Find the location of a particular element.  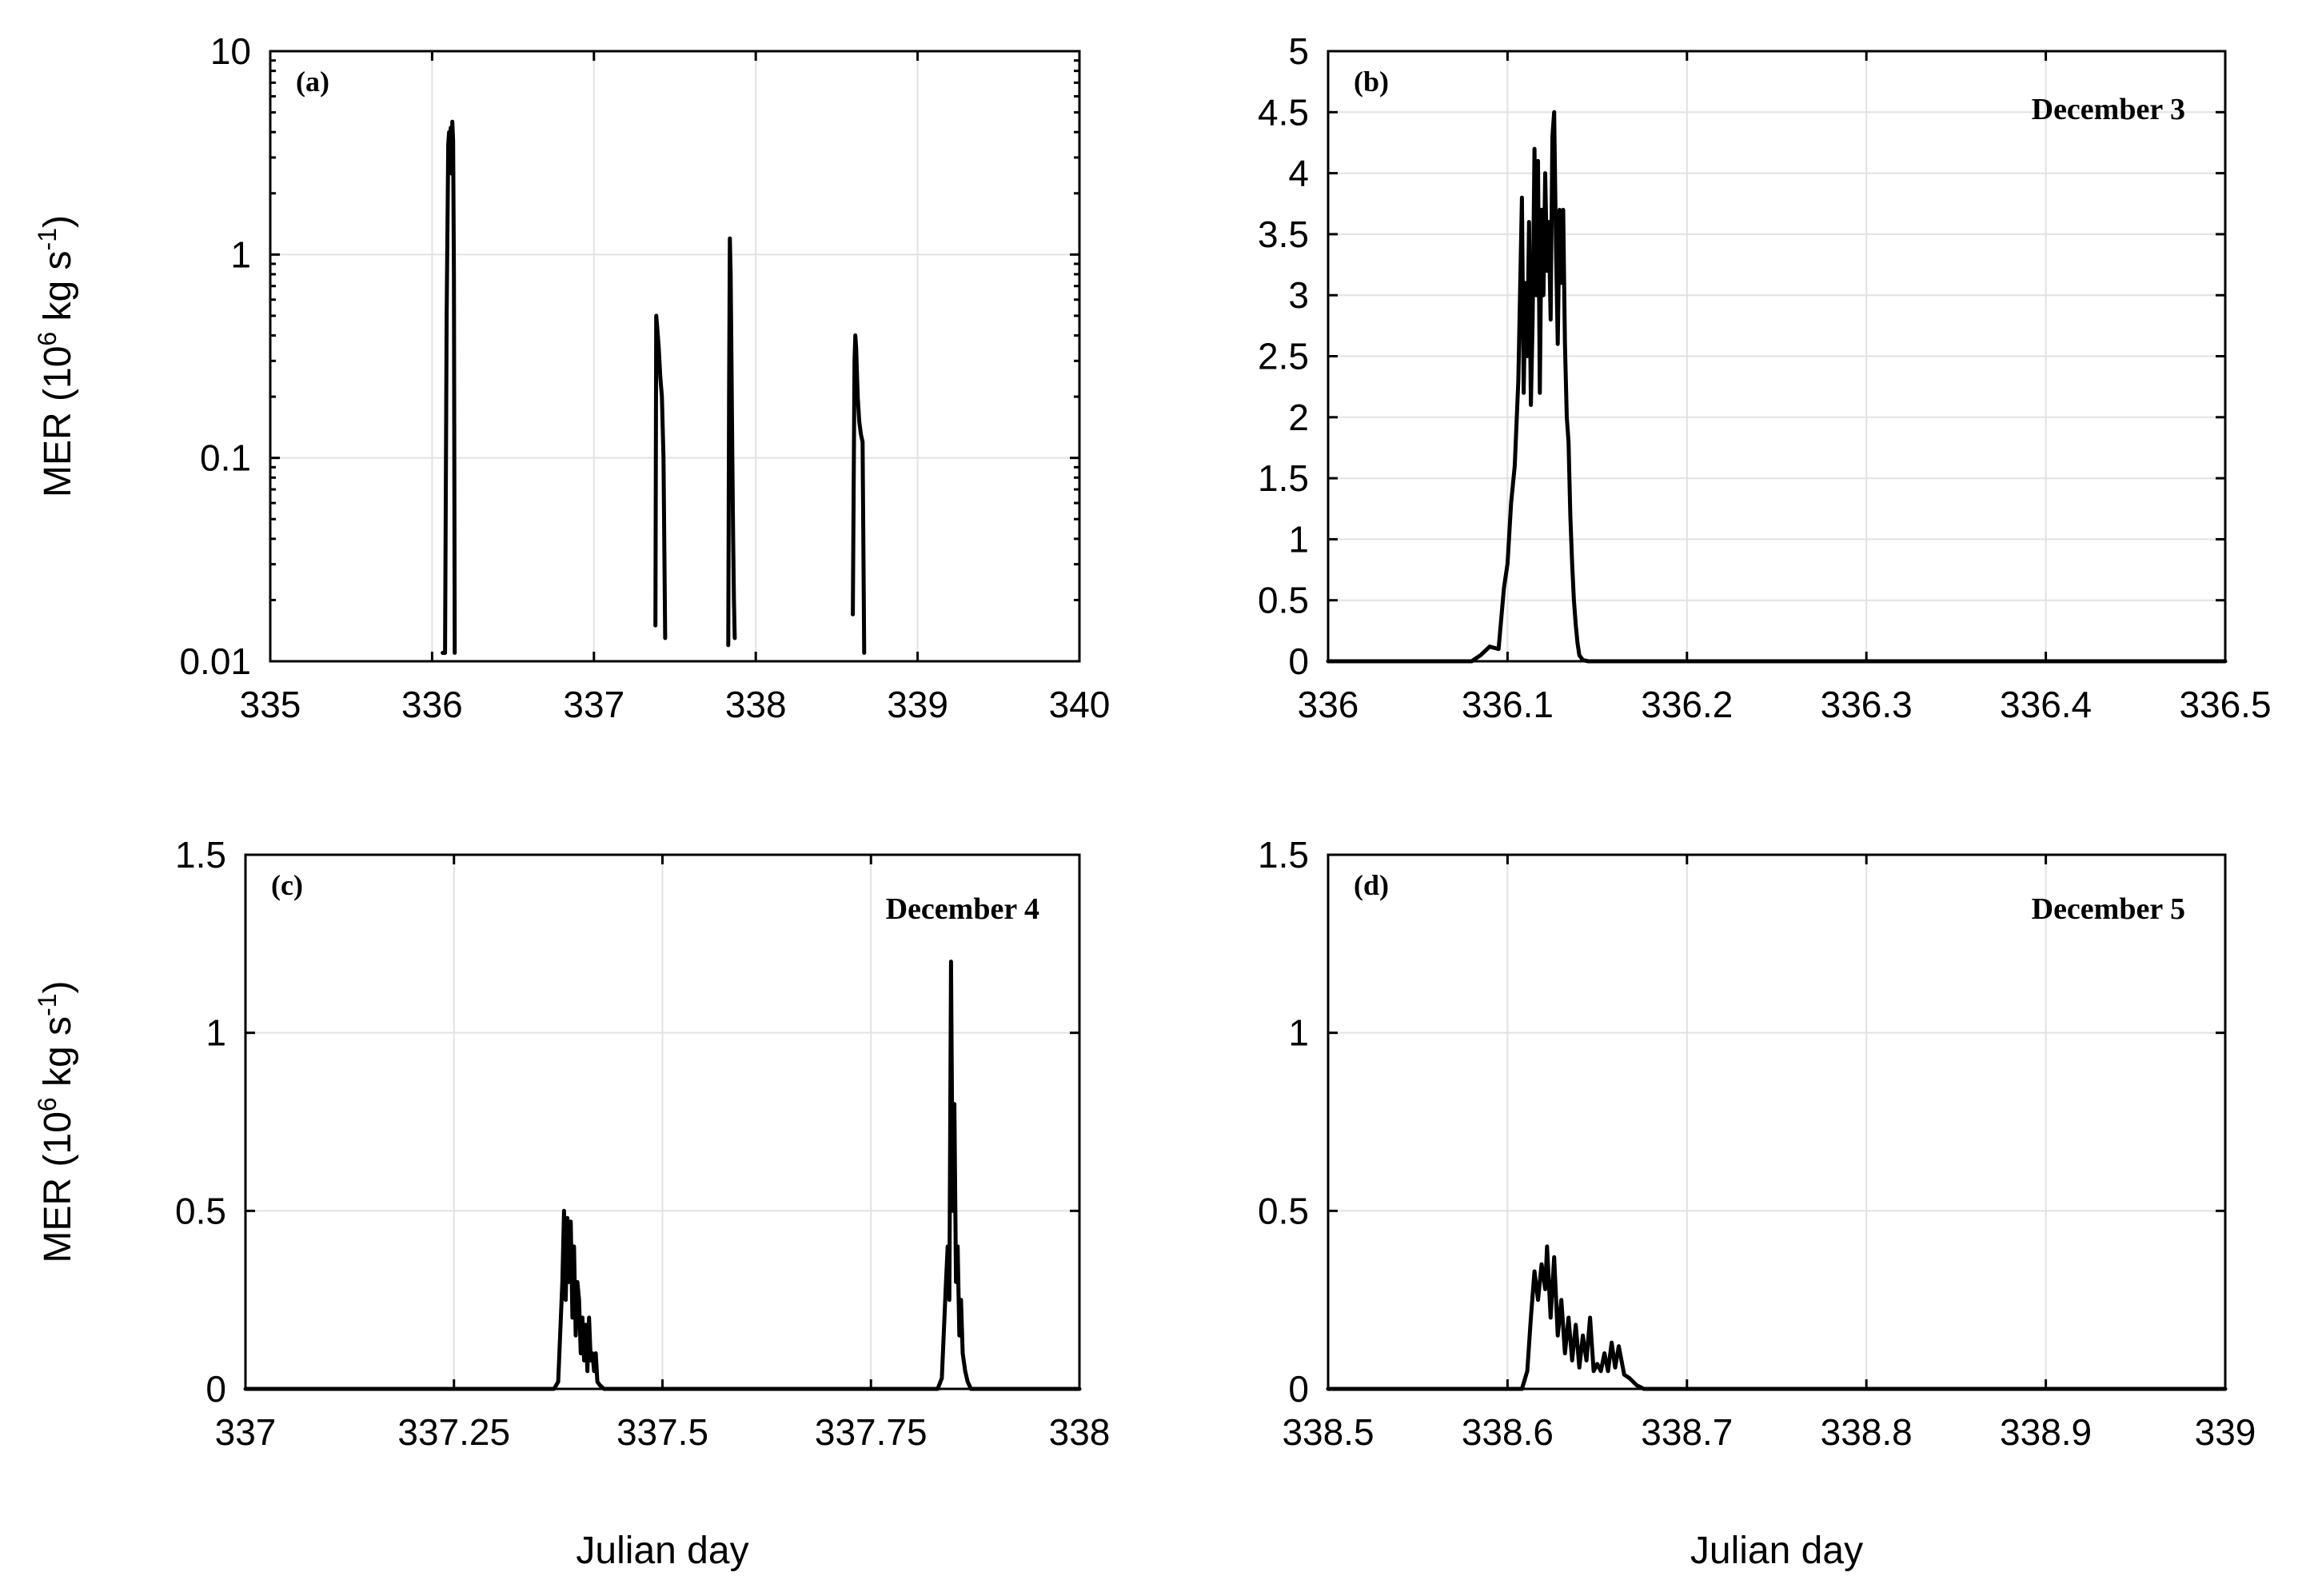

plot-frame-d is located at coordinates (1777, 1122).